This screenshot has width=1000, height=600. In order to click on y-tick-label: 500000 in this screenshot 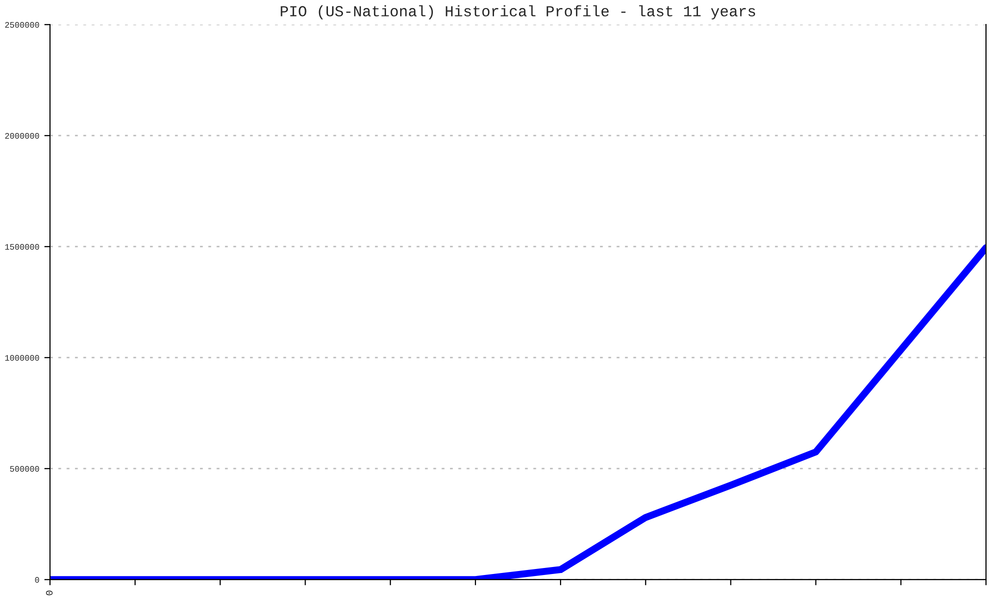, I will do `click(25, 469)`.